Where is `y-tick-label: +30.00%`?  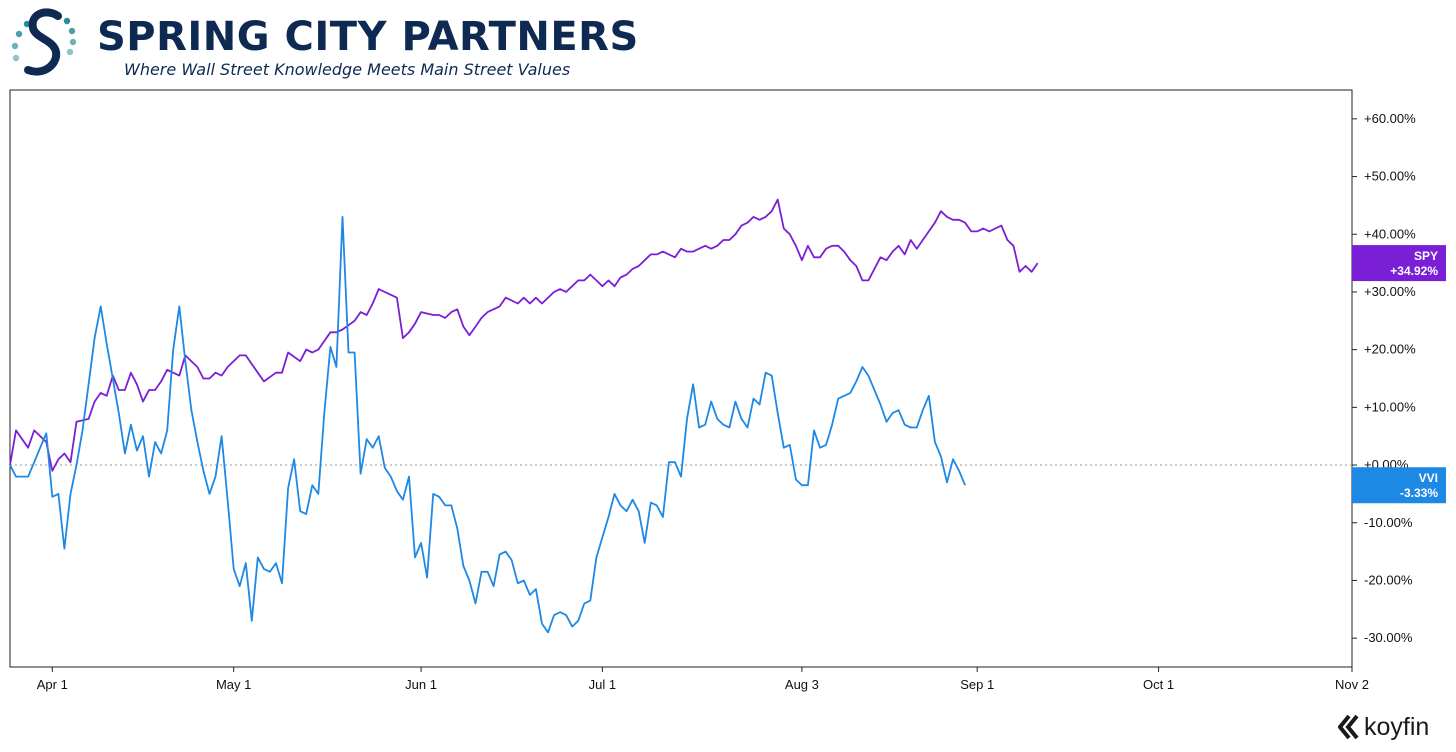 y-tick-label: +30.00% is located at coordinates (1390, 291).